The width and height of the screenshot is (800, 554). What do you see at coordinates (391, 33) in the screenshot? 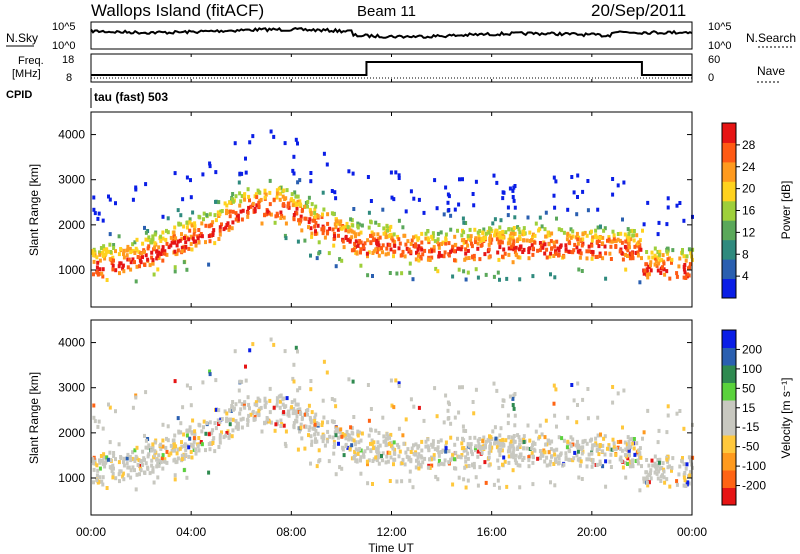
I see `nsky-trace` at bounding box center [391, 33].